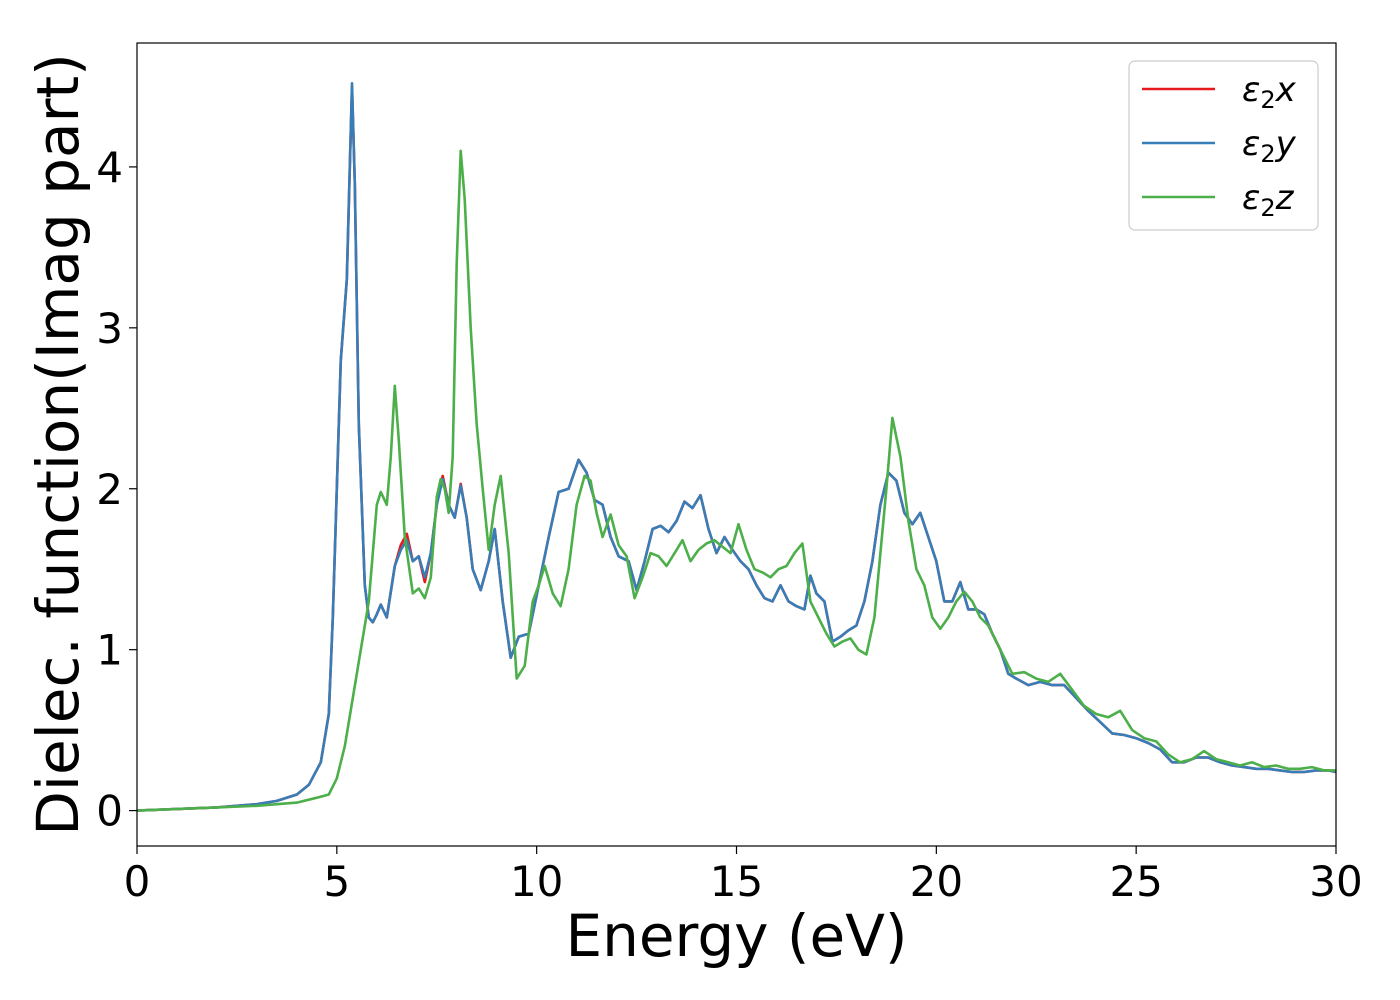  Describe the element at coordinates (58, 444) in the screenshot. I see `y-axis-title: Dielec. function(Imag part)` at that location.